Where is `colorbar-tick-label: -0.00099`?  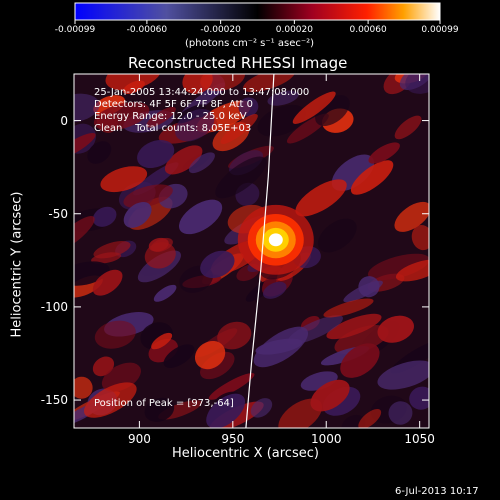
colorbar-tick-label: -0.00099 is located at coordinates (75, 30).